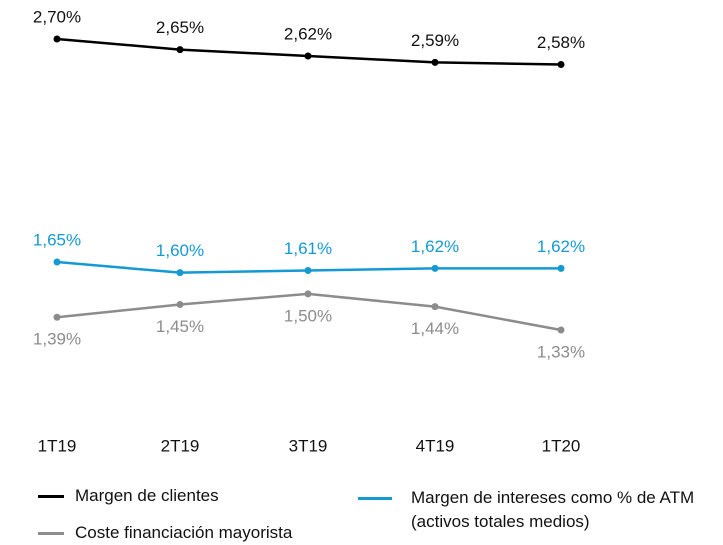 This screenshot has height=545, width=723. What do you see at coordinates (308, 33) in the screenshot?
I see `data-label: 2,62%` at bounding box center [308, 33].